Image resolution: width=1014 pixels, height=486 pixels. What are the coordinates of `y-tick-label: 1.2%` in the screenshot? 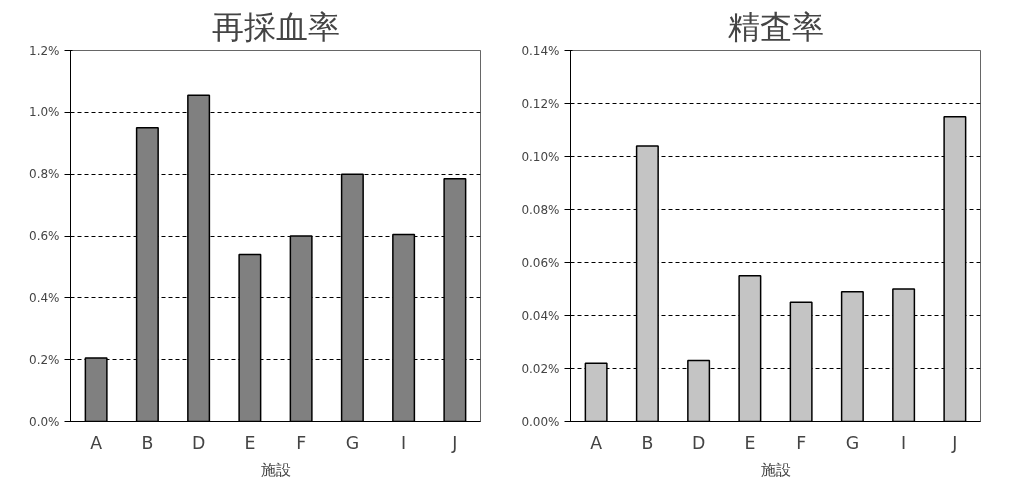 It's located at (44, 50).